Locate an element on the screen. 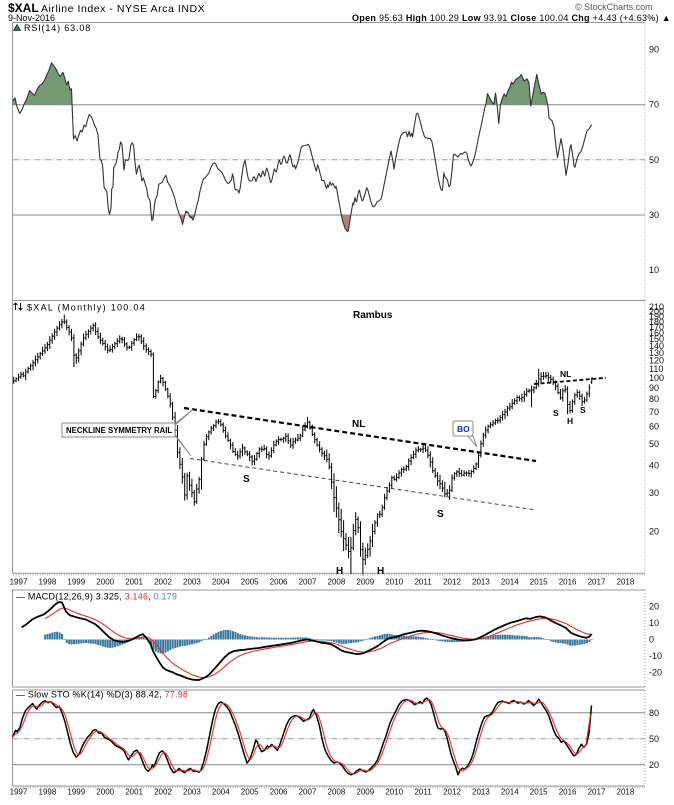 Image resolution: width=674 pixels, height=805 pixels. svg-text: 120 is located at coordinates (656, 361).